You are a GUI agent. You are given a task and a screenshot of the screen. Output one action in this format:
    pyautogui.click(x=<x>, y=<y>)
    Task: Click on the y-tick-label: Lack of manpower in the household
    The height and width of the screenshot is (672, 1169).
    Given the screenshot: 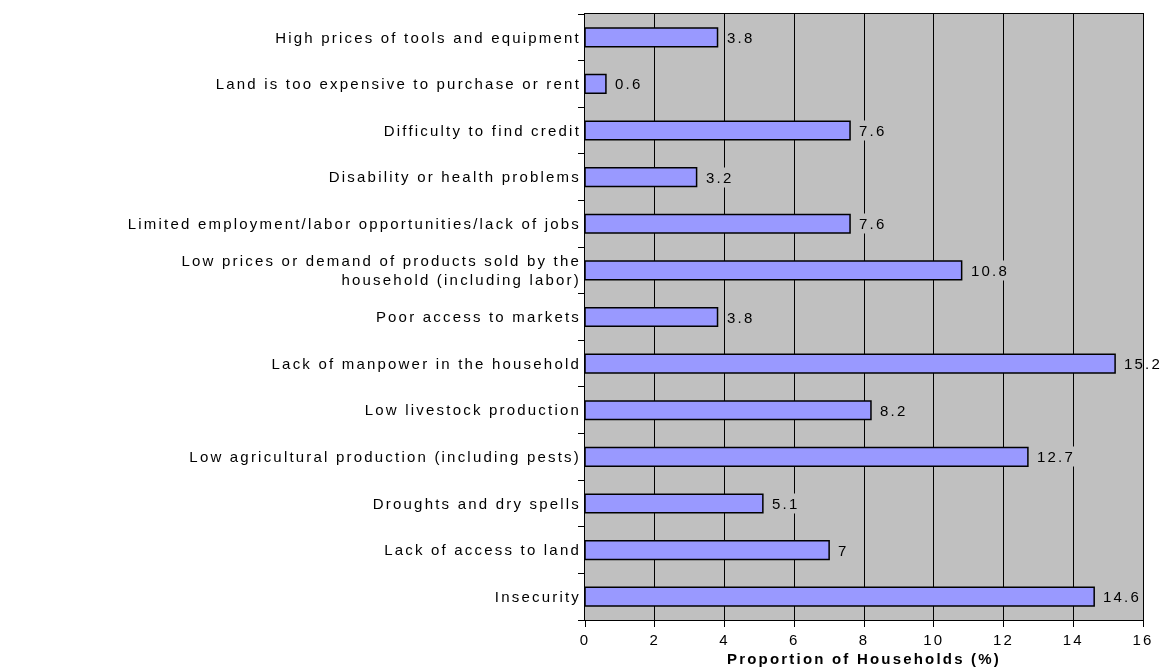 What is the action you would take?
    pyautogui.click(x=426, y=363)
    